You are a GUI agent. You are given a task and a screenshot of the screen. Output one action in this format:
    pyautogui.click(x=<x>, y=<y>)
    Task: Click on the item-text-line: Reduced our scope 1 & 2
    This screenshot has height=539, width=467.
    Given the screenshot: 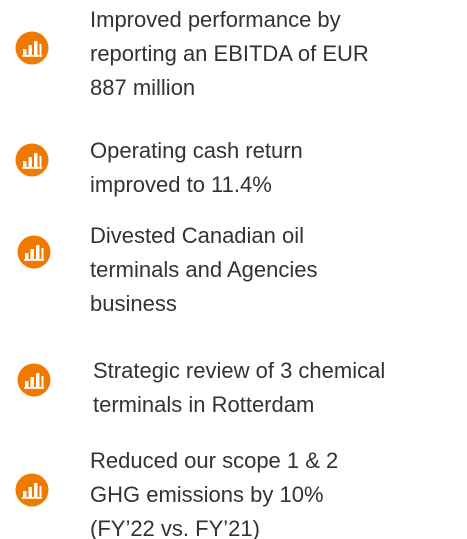 What is the action you would take?
    pyautogui.click(x=214, y=460)
    